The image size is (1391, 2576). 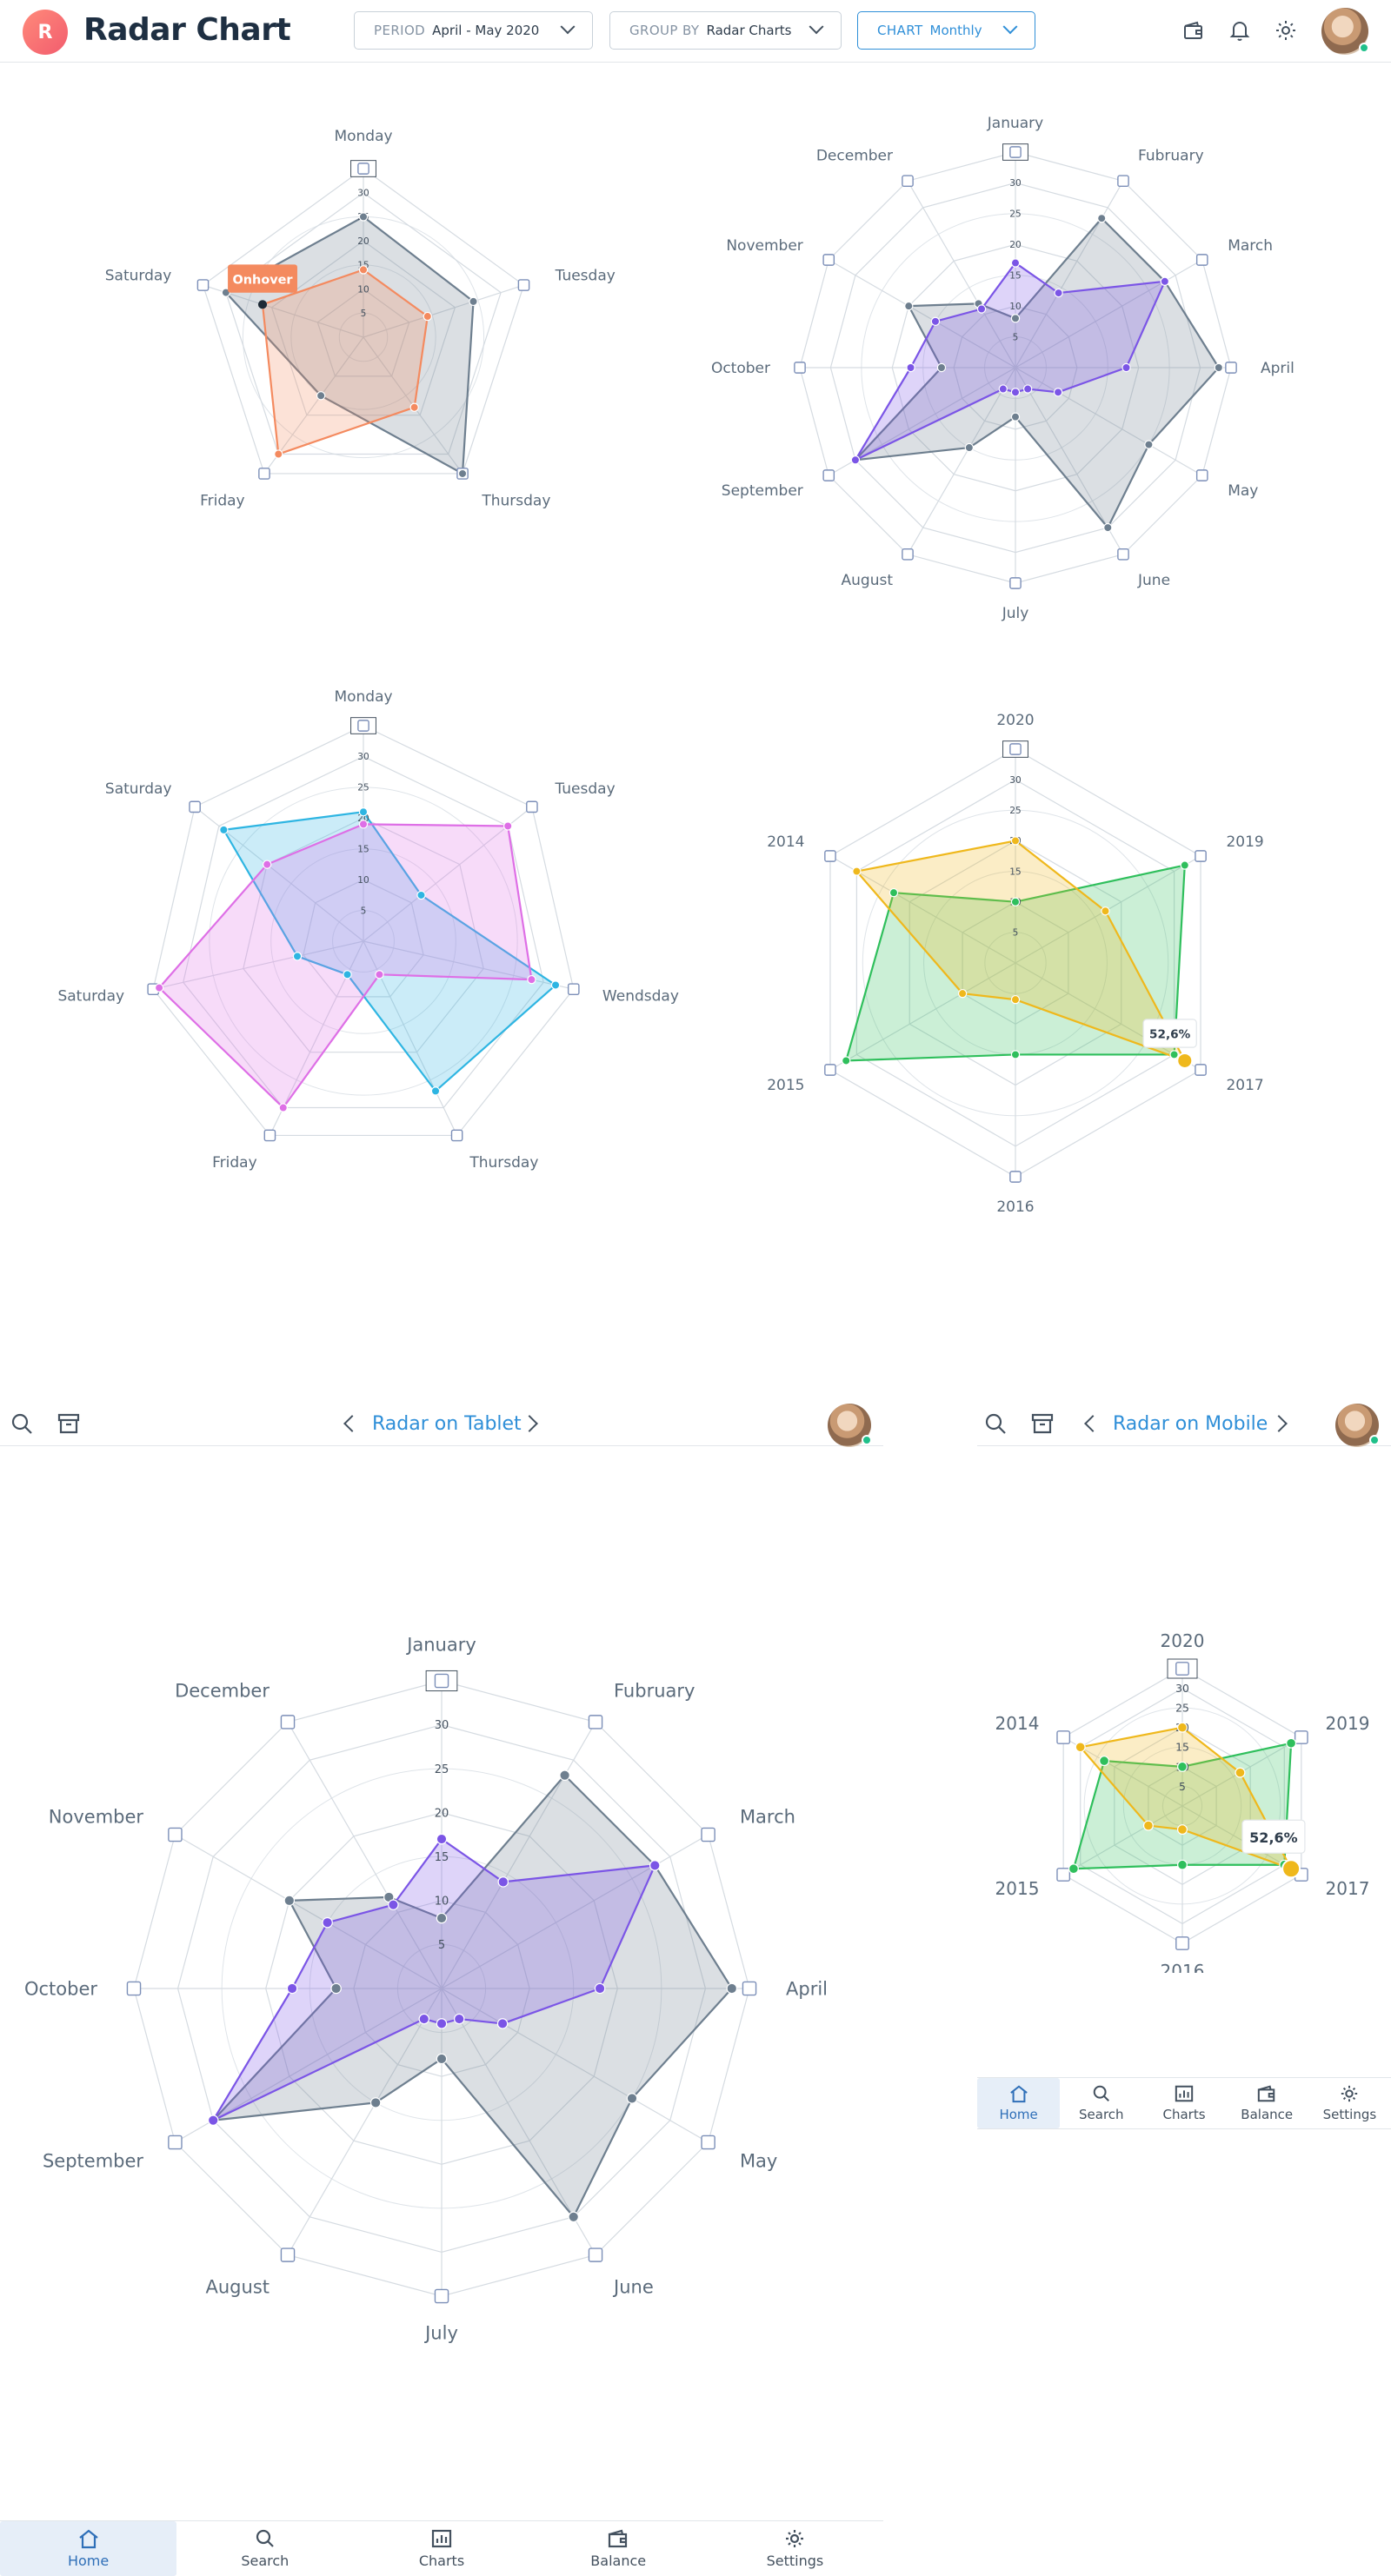 I want to click on period-select: PERIOD April - May 2020, so click(x=473, y=30).